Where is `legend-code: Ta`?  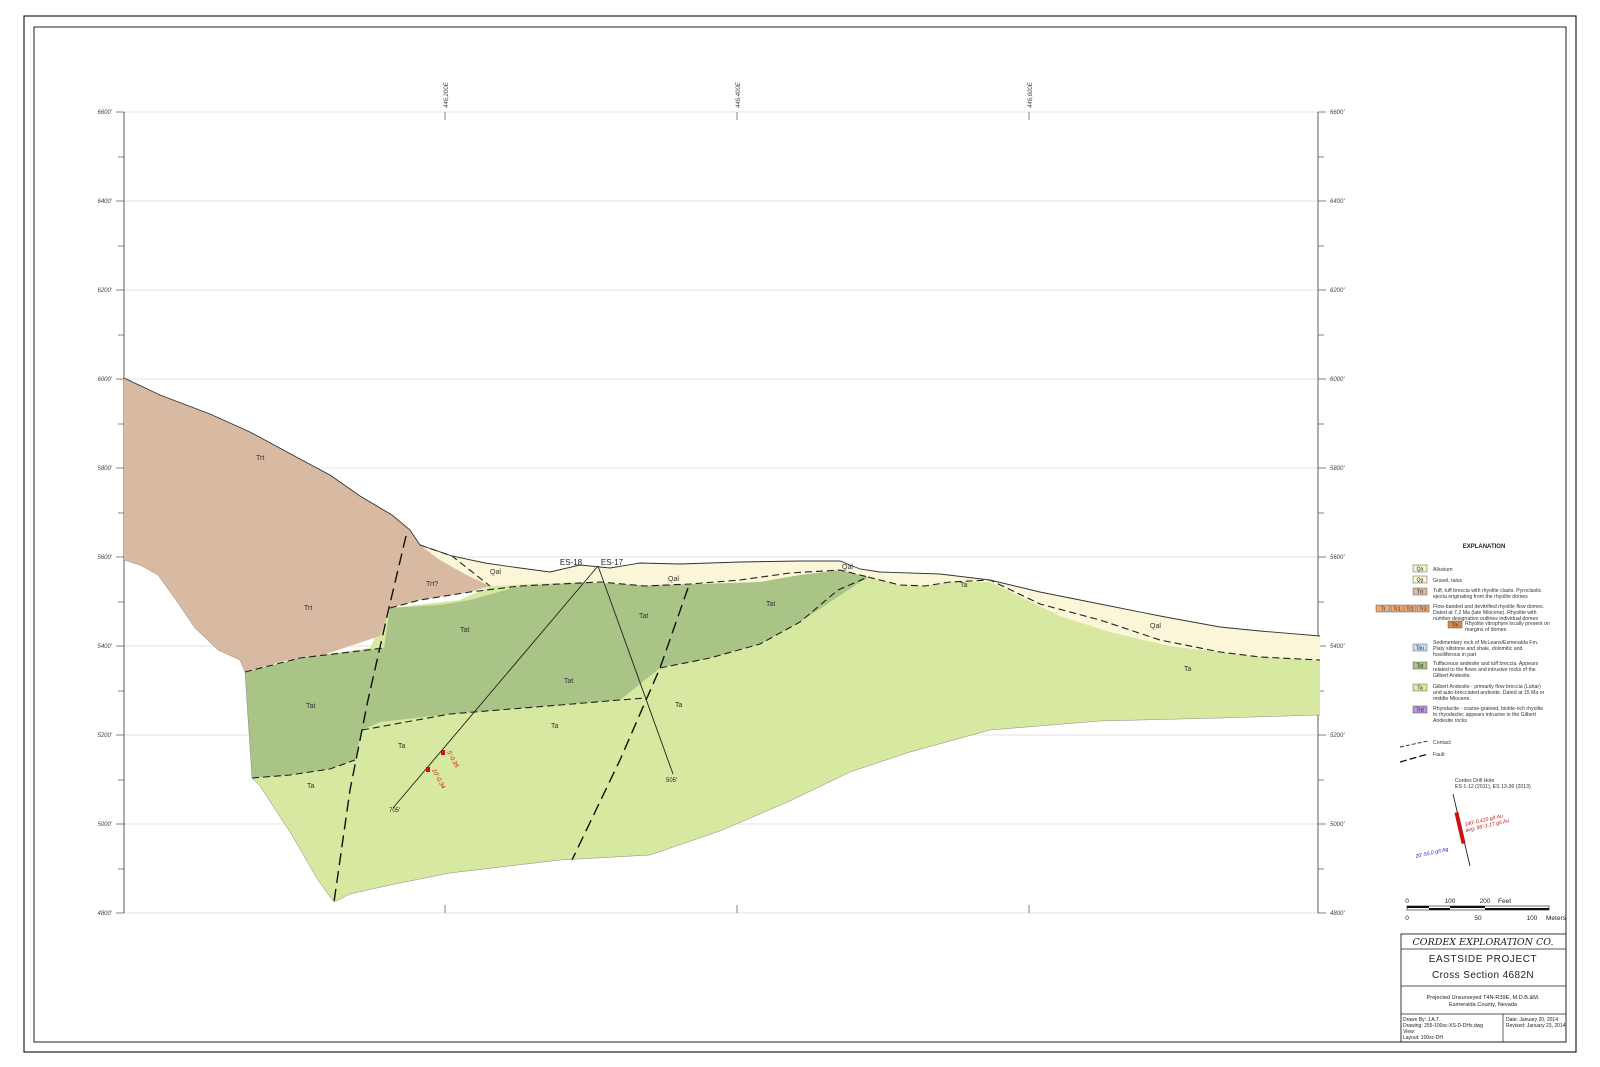 legend-code: Ta is located at coordinates (1420, 689).